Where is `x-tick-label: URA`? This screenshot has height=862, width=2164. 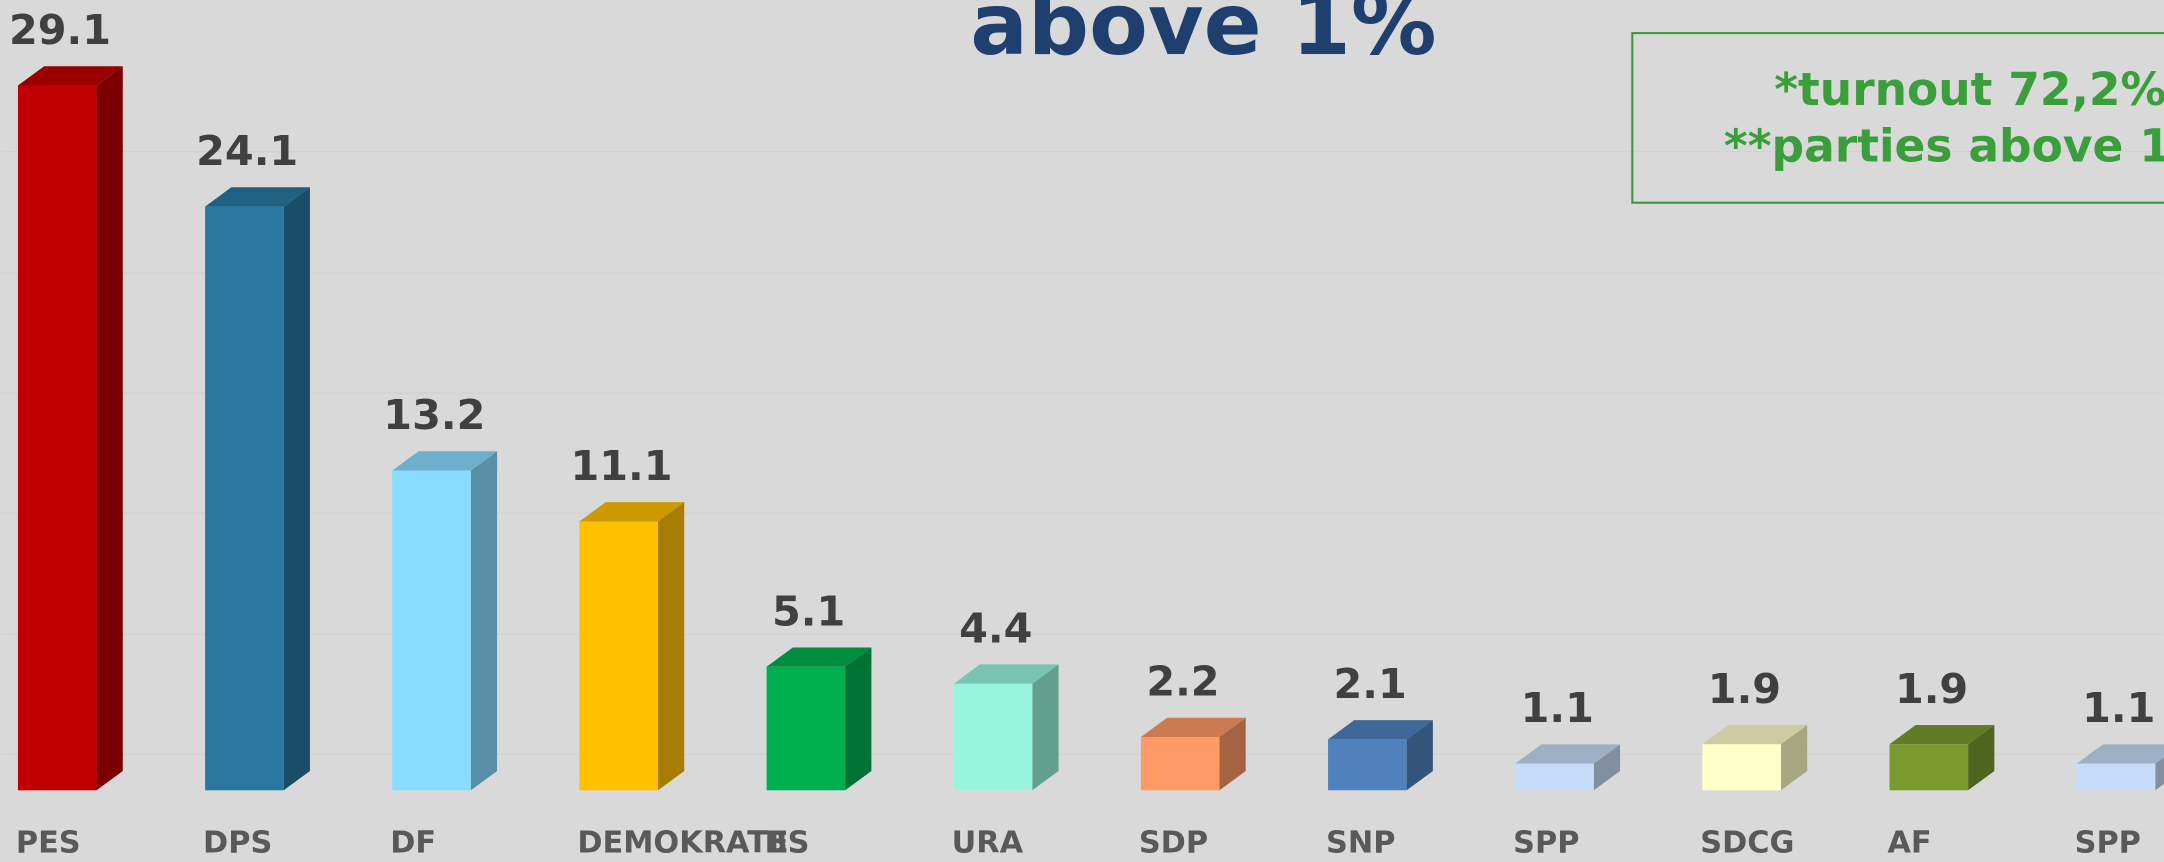
x-tick-label: URA is located at coordinates (988, 843).